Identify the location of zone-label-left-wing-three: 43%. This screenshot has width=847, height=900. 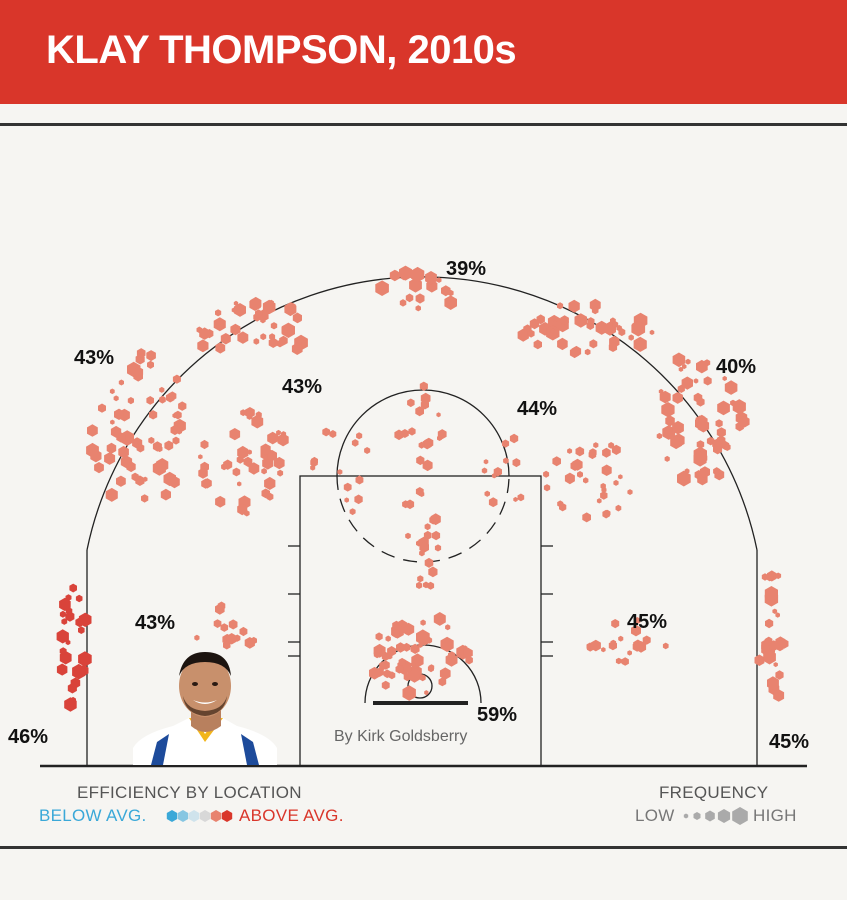
(94, 358).